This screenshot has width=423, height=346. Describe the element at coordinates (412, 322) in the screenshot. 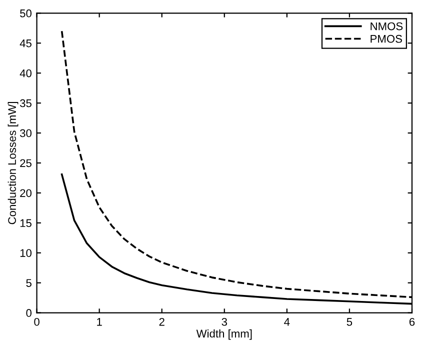

I see `x-tick-label: 6` at that location.